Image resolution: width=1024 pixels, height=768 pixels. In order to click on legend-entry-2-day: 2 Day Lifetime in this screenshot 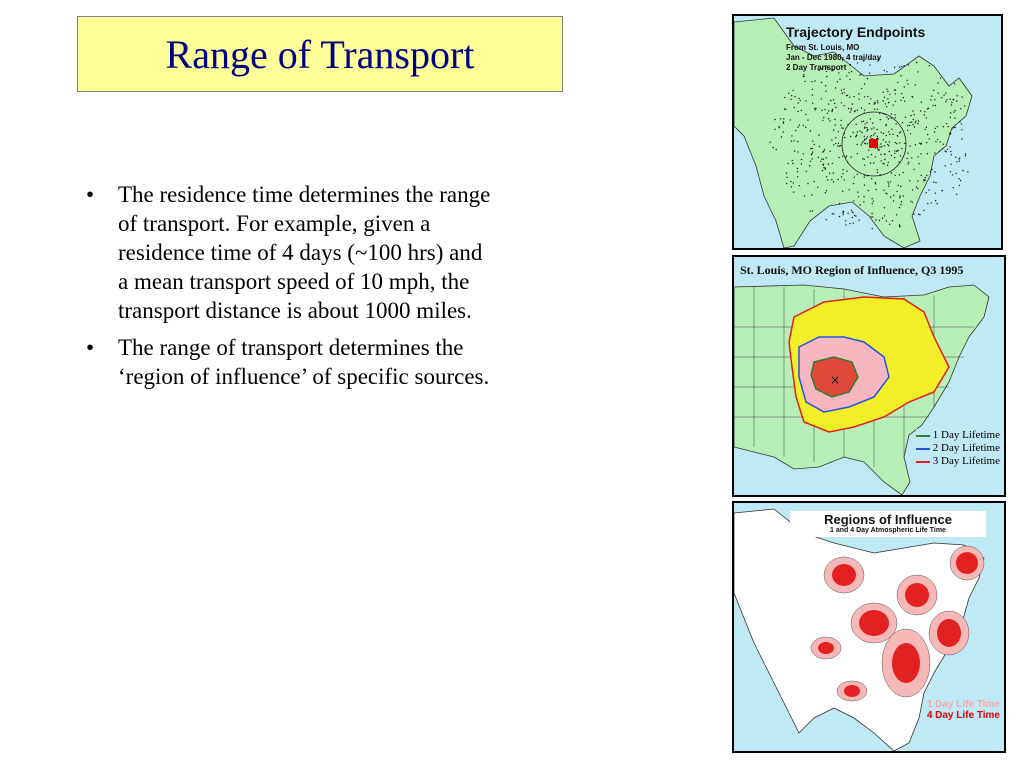, I will do `click(957, 448)`.